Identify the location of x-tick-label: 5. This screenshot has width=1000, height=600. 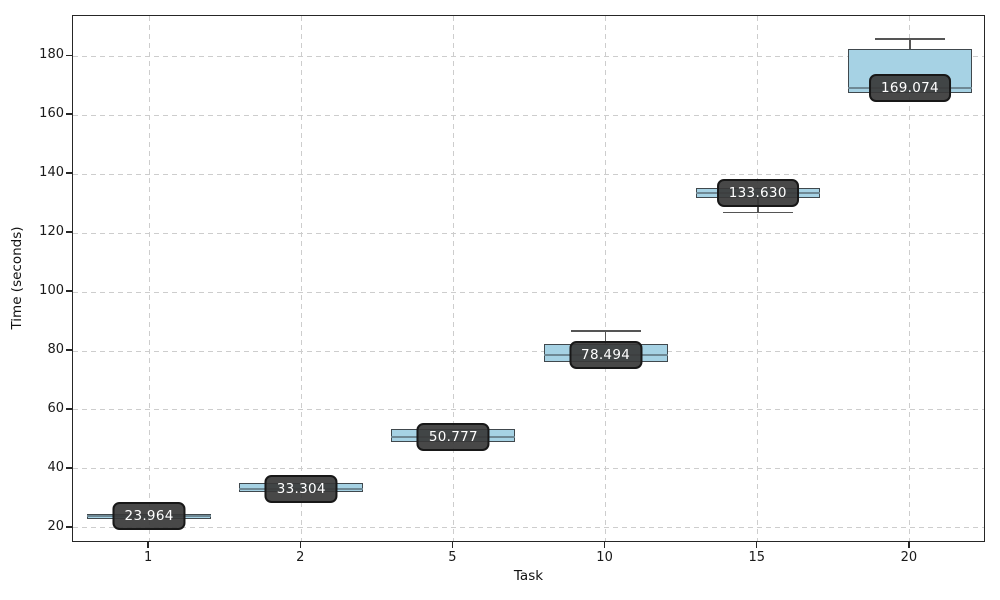
(452, 557).